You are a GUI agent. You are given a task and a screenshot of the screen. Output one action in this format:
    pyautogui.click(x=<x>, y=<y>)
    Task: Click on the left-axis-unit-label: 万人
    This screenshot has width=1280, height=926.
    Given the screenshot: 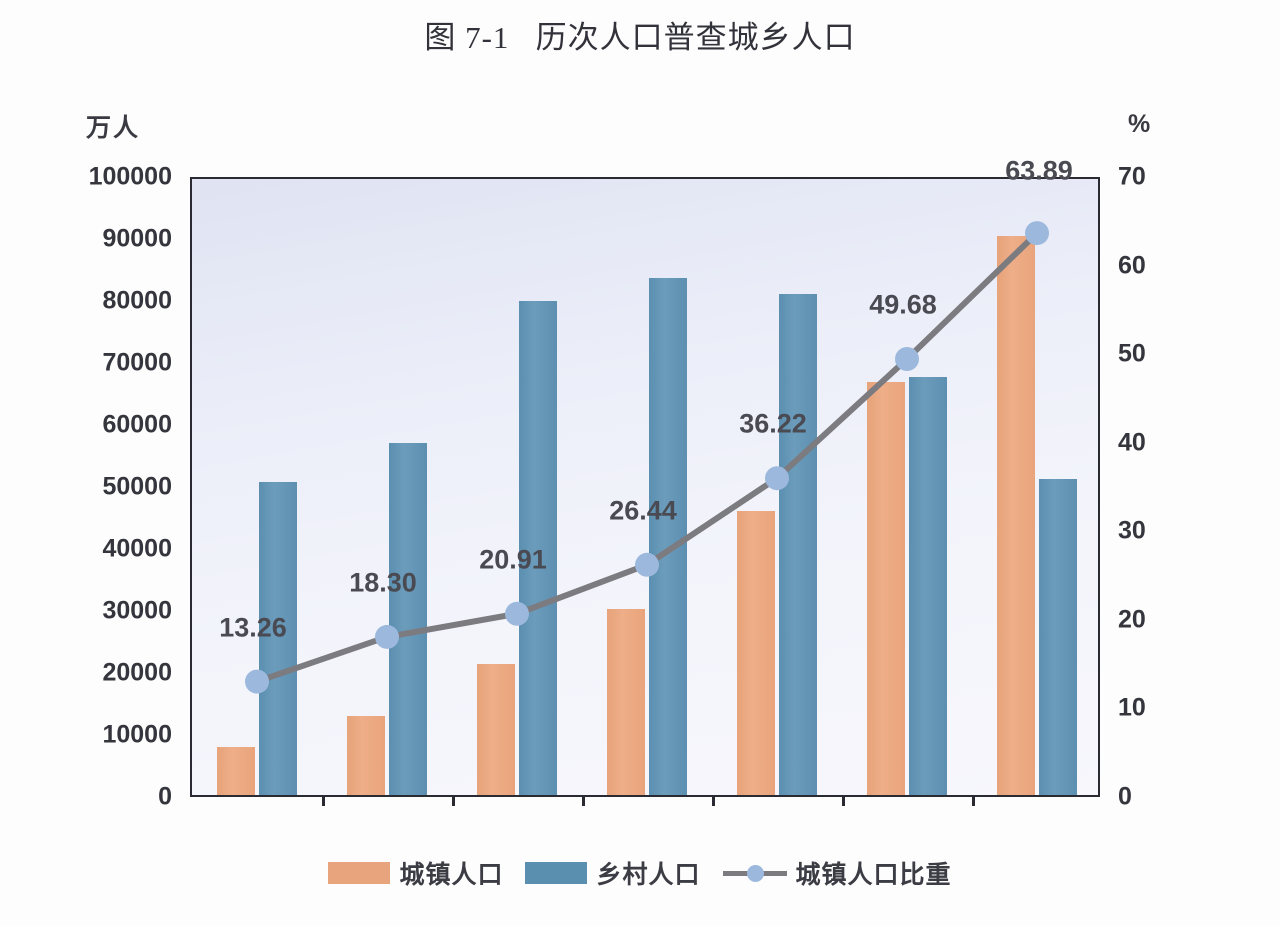 What is the action you would take?
    pyautogui.click(x=113, y=128)
    